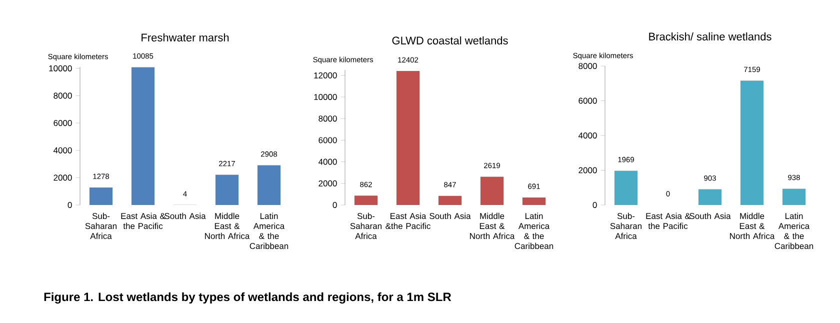 The height and width of the screenshot is (323, 840). I want to click on caption: Figure 1. Lost wetlands by types of wetlands and regions, for a 1m SLR, so click(248, 298).